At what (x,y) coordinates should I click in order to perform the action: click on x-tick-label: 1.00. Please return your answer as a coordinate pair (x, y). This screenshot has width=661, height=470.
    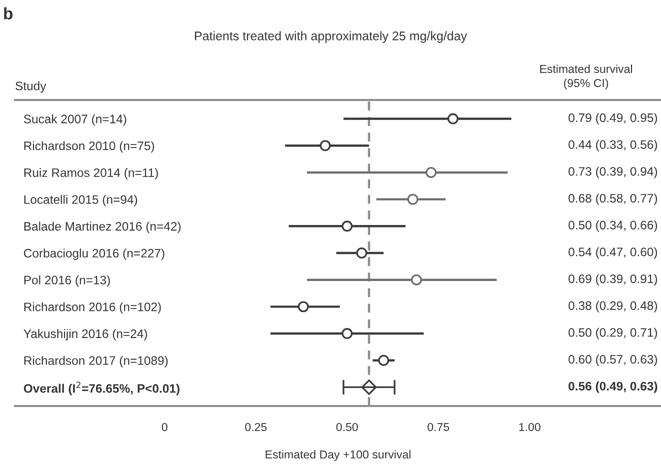
    Looking at the image, I should click on (529, 427).